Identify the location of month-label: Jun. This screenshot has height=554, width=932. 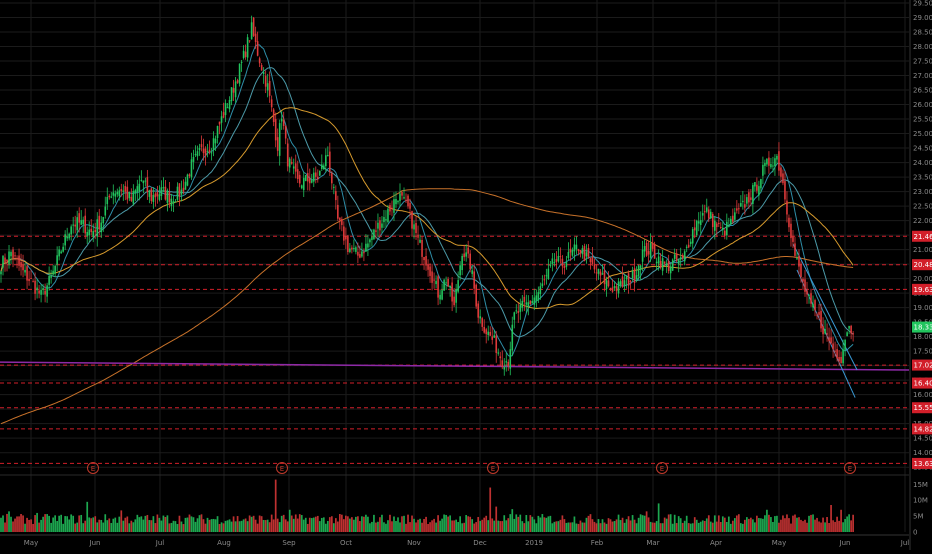
(845, 543).